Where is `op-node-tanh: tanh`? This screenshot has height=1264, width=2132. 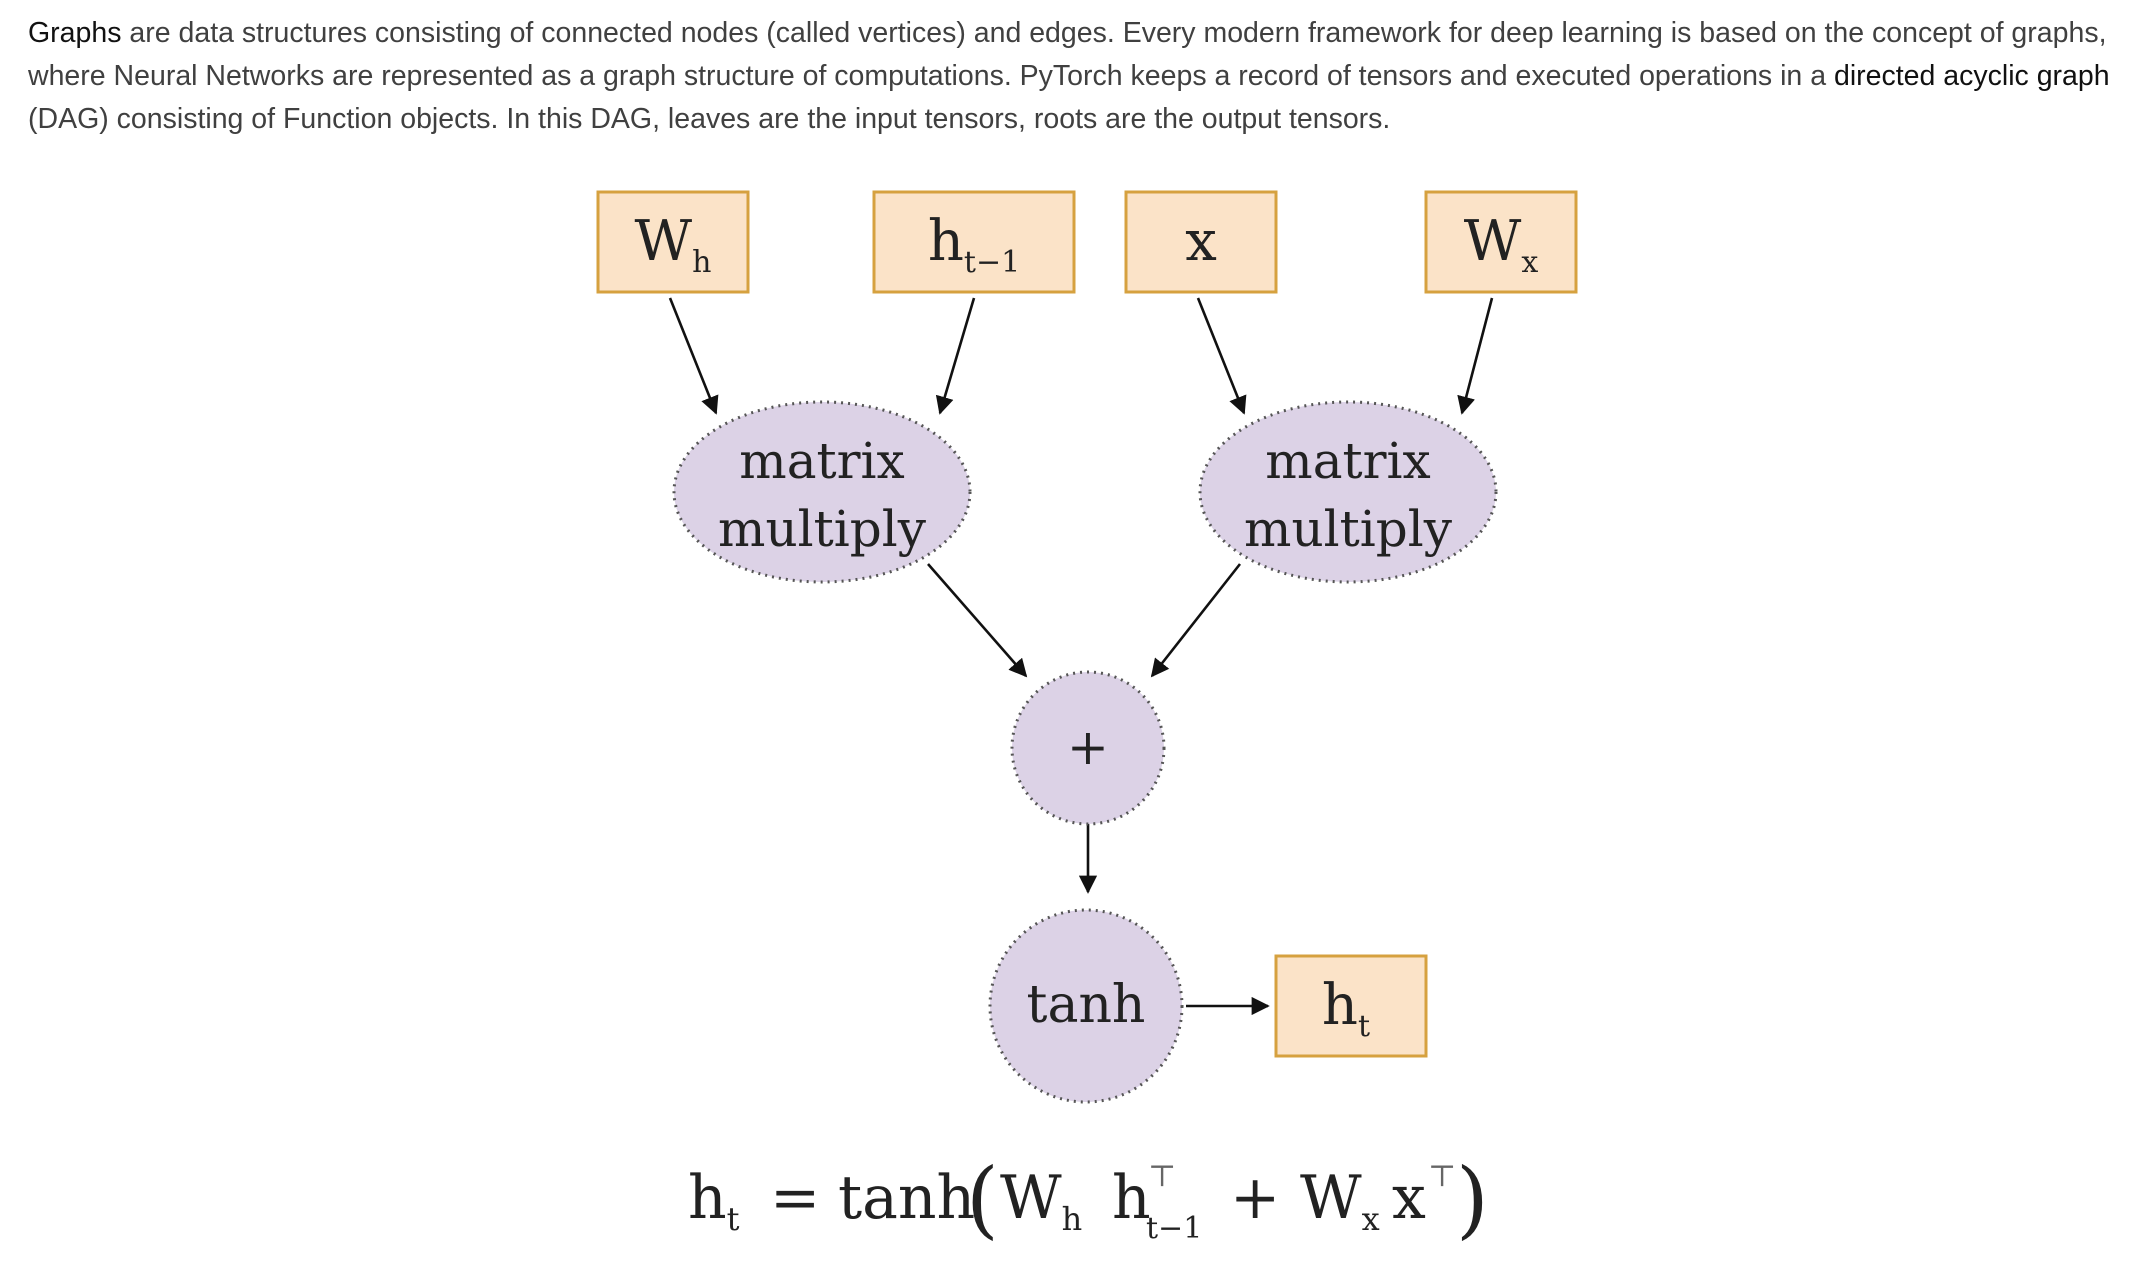 op-node-tanh: tanh is located at coordinates (1086, 1006).